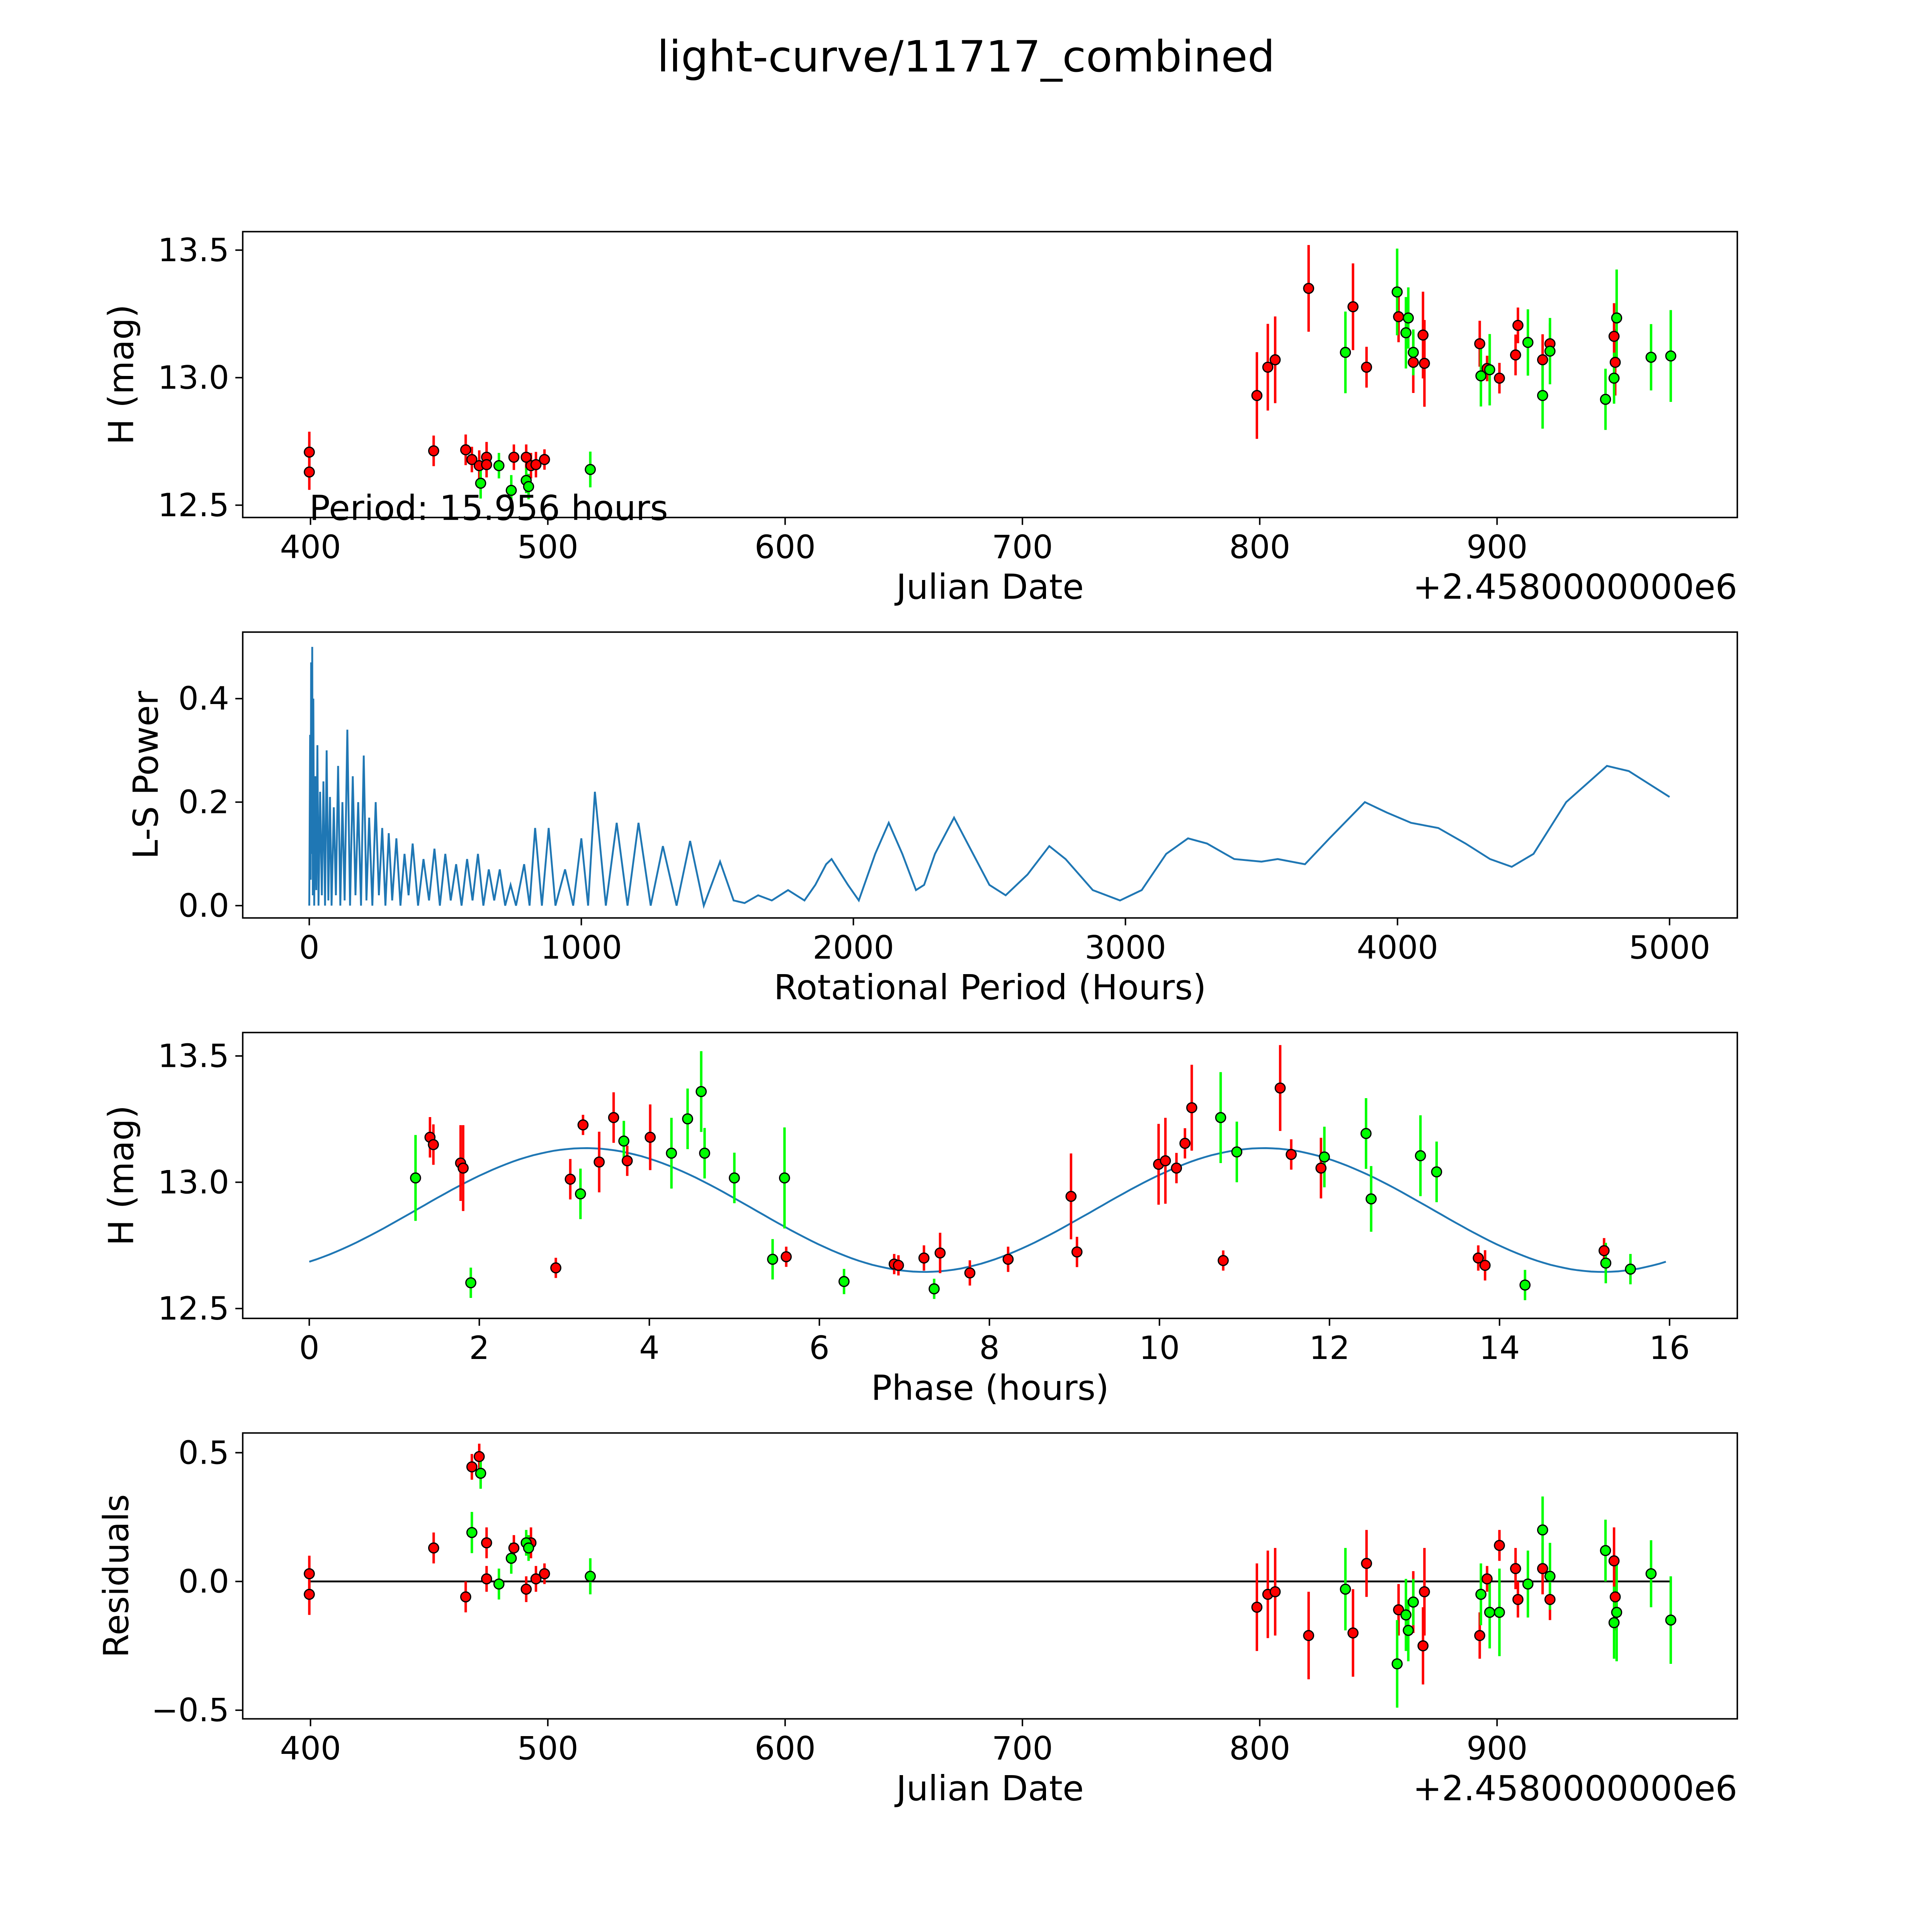 The height and width of the screenshot is (1932, 1932). What do you see at coordinates (1397, 948) in the screenshot?
I see `x-tick-label: 4000` at bounding box center [1397, 948].